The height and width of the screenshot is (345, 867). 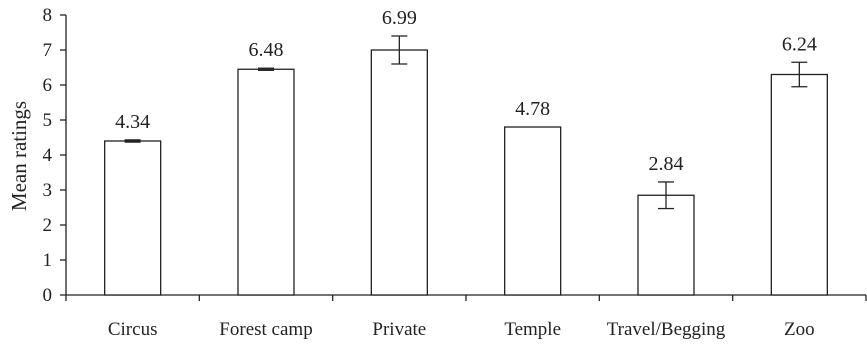 What do you see at coordinates (265, 329) in the screenshot?
I see `category-label: Forest camp` at bounding box center [265, 329].